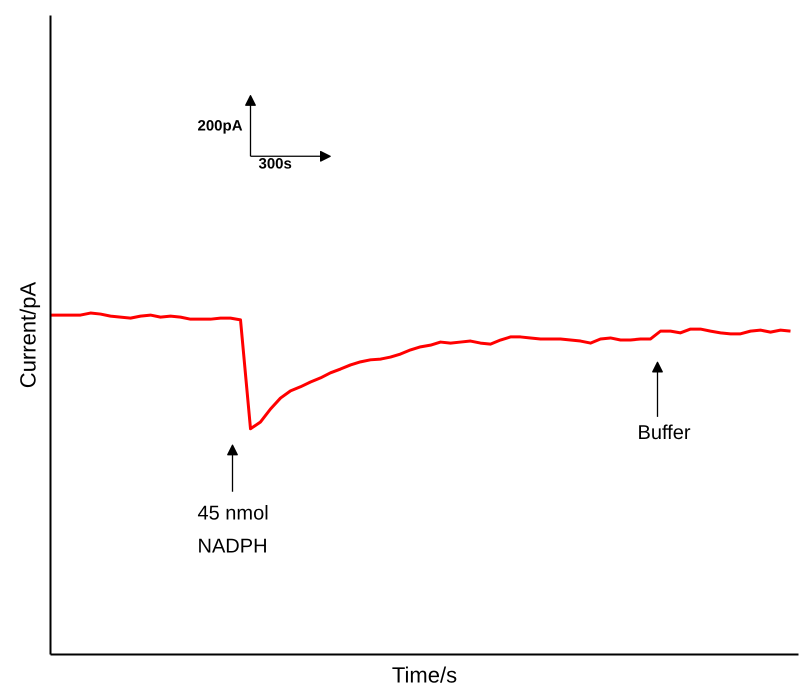  I want to click on text: 300s, so click(275, 163).